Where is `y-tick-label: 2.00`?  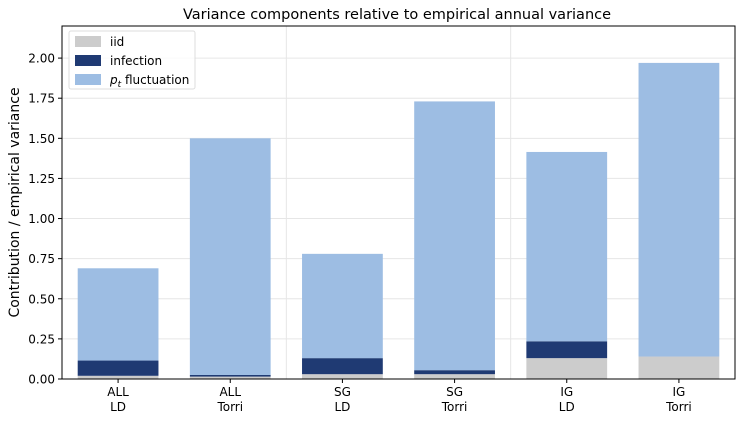 y-tick-label: 2.00 is located at coordinates (41, 59).